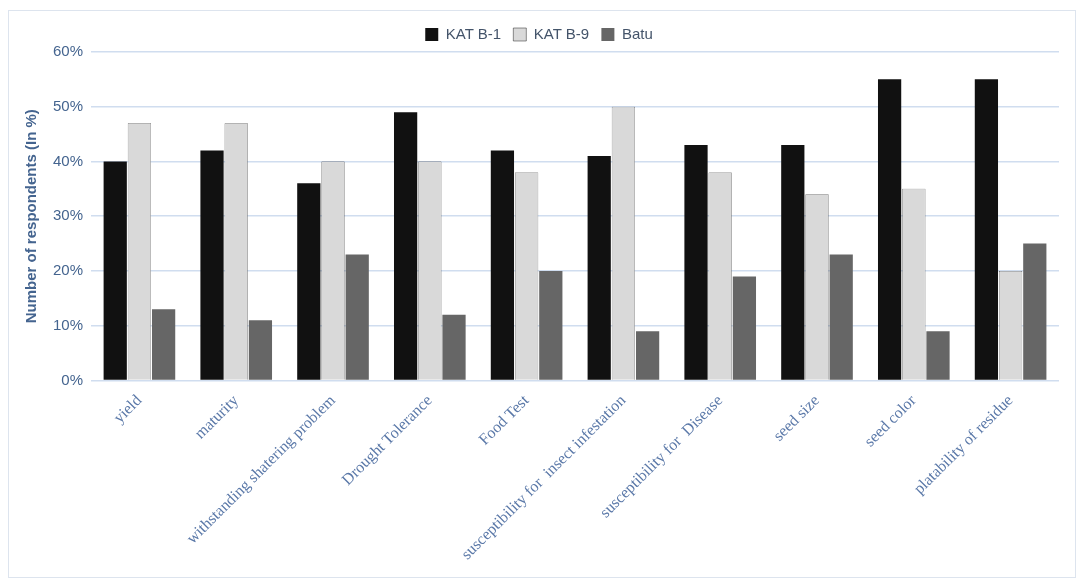 The width and height of the screenshot is (1078, 579). Describe the element at coordinates (473, 33) in the screenshot. I see `legend-label: KAT B-1` at that location.